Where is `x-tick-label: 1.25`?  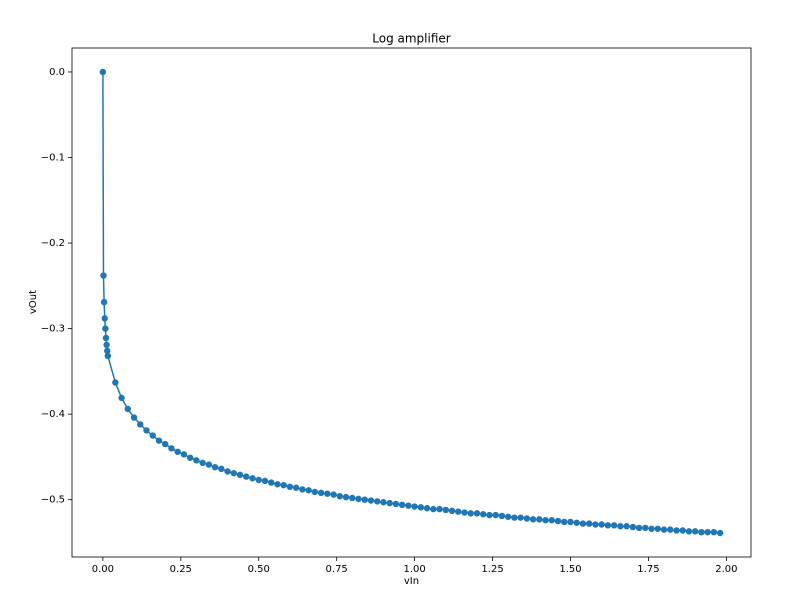 x-tick-label: 1.25 is located at coordinates (492, 569).